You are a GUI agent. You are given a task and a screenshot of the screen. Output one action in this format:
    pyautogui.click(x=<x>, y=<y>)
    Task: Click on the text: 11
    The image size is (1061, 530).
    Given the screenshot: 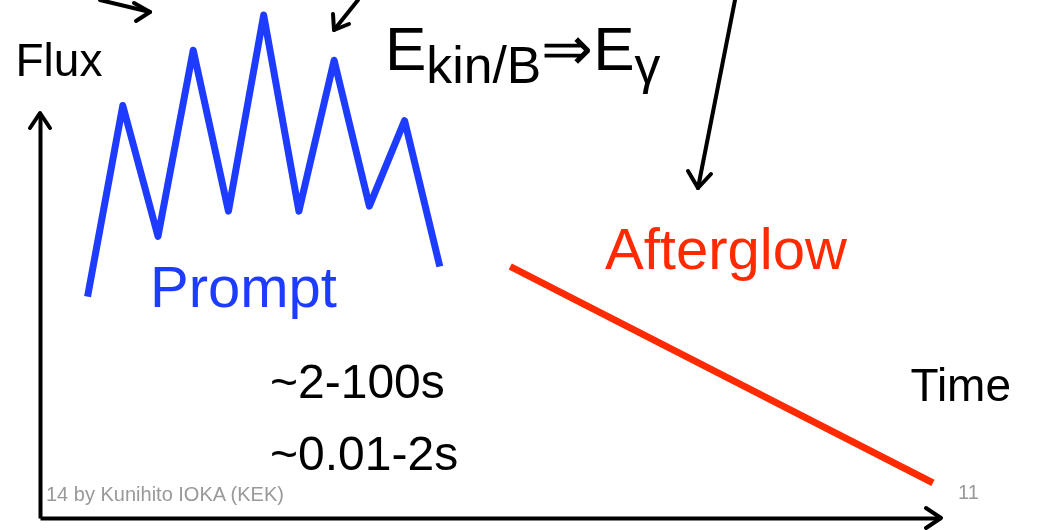 What is the action you would take?
    pyautogui.click(x=968, y=492)
    